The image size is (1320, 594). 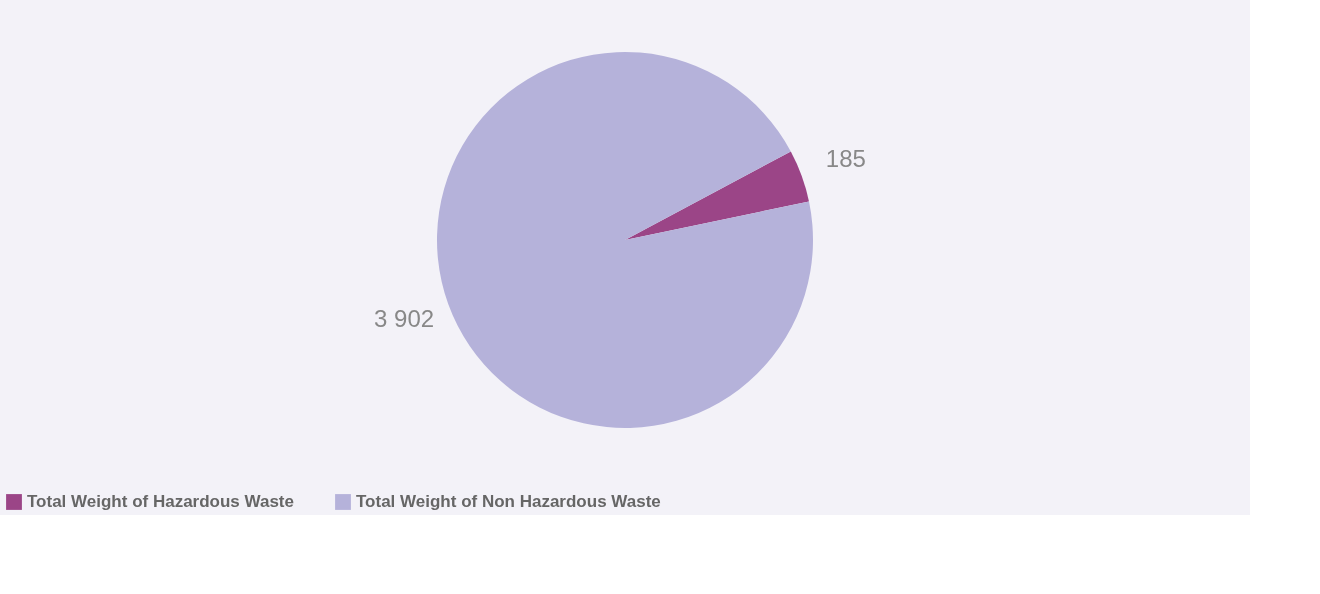 What do you see at coordinates (404, 319) in the screenshot?
I see `data-label: 3 902` at bounding box center [404, 319].